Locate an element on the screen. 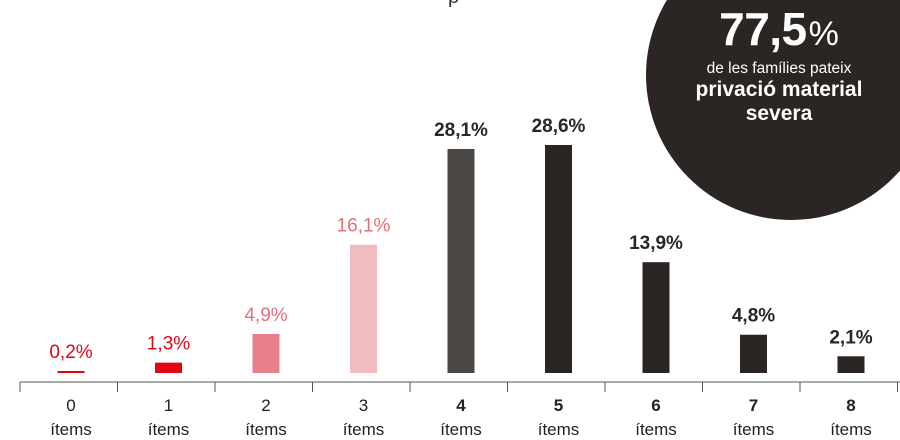 The height and width of the screenshot is (440, 900). category-label-5: 5 is located at coordinates (558, 405).